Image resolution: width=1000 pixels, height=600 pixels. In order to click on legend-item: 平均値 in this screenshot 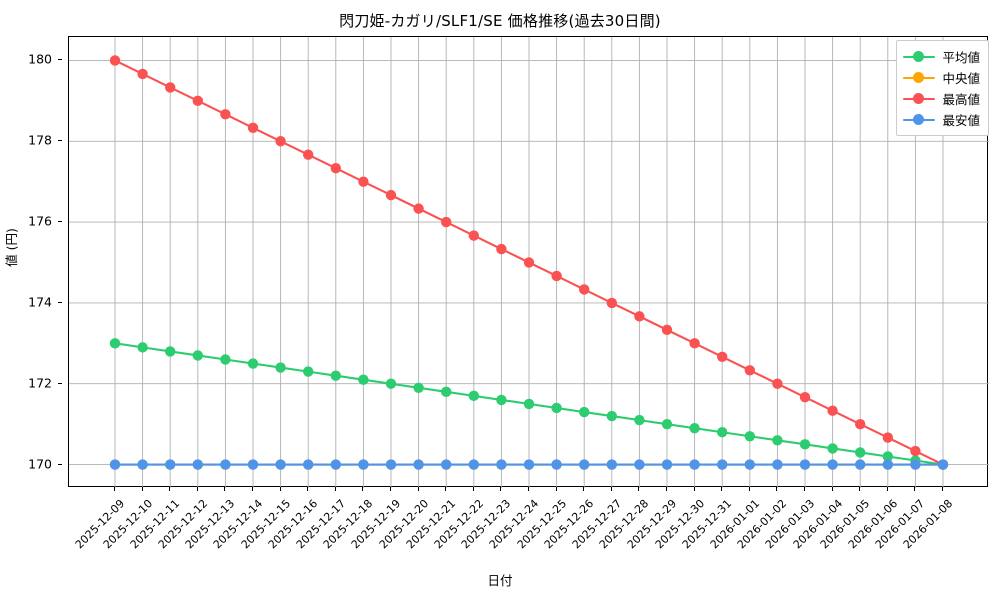, I will do `click(941, 56)`.